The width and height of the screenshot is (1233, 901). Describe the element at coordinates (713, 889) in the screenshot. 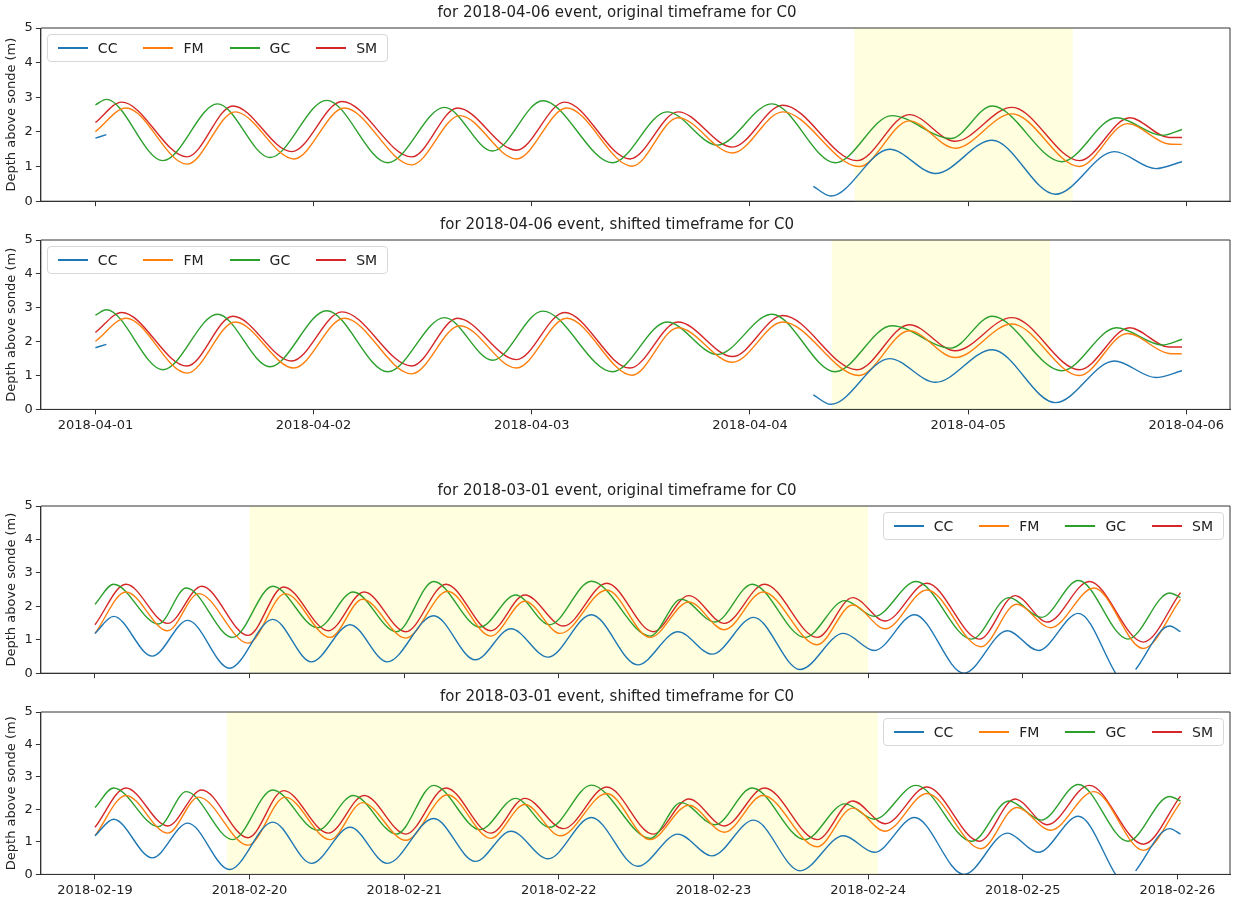

I see `x-tick-label: 2018-02-23` at that location.